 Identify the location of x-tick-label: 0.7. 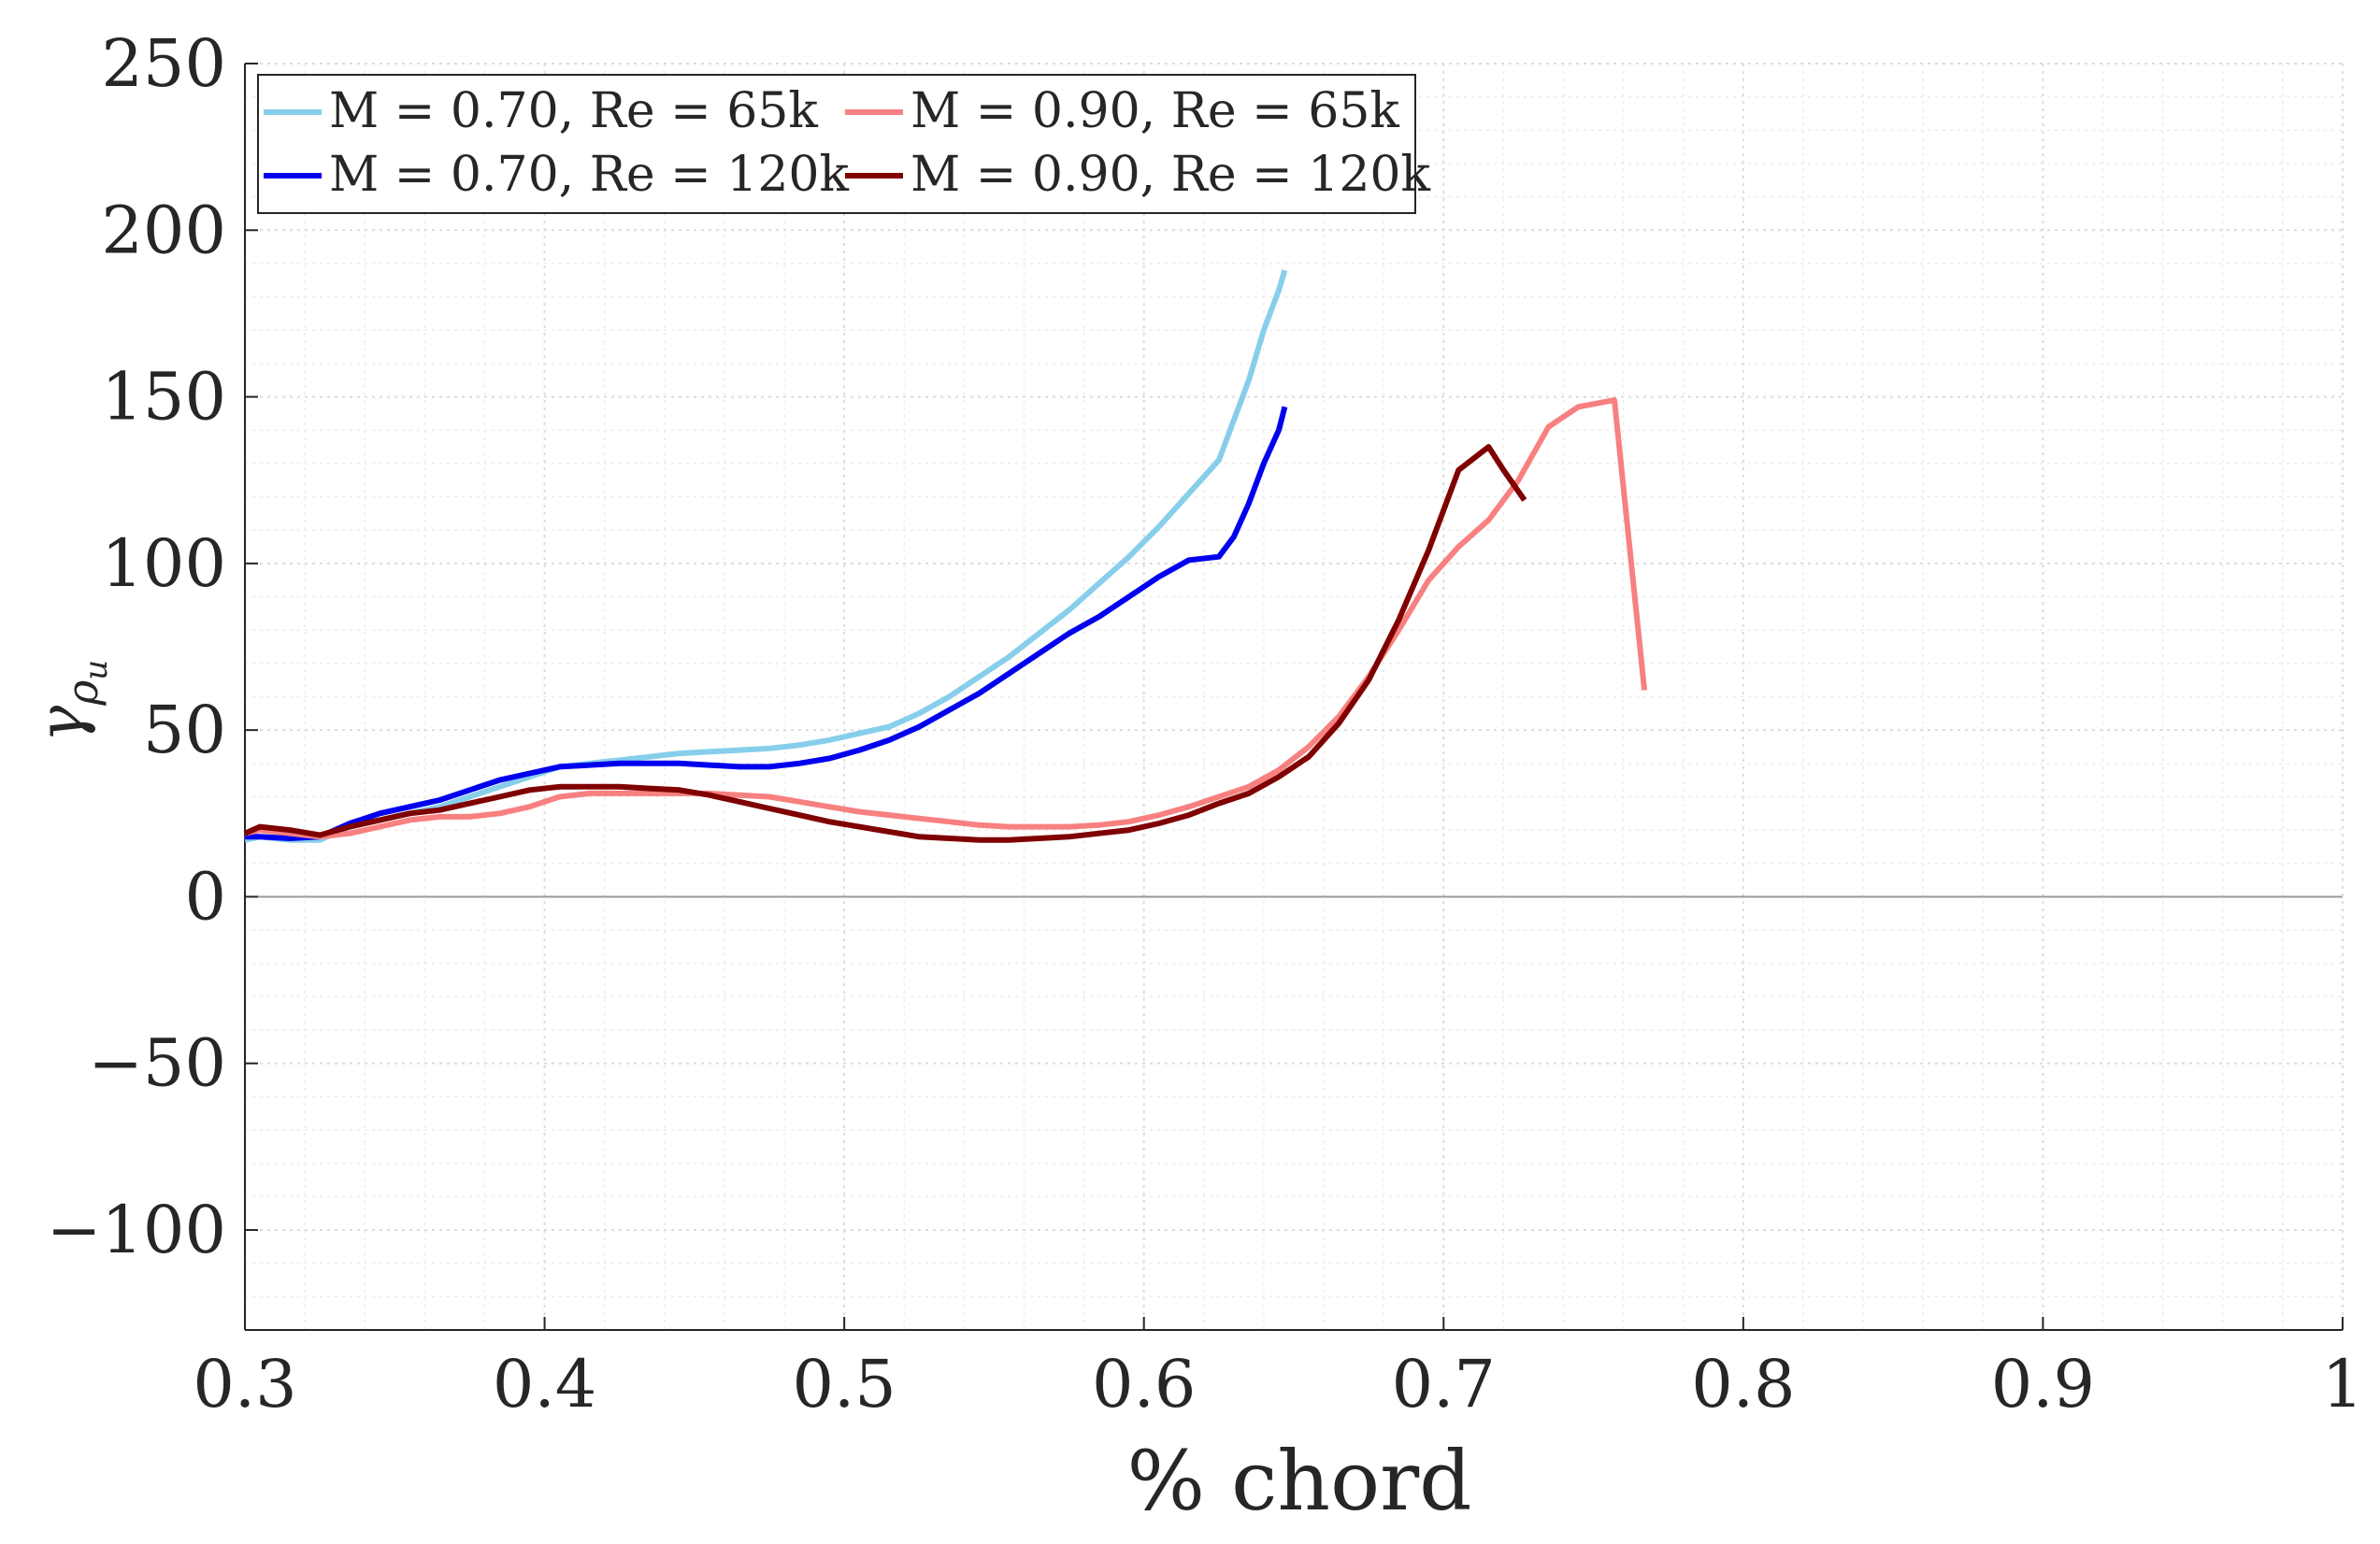
(1444, 1384).